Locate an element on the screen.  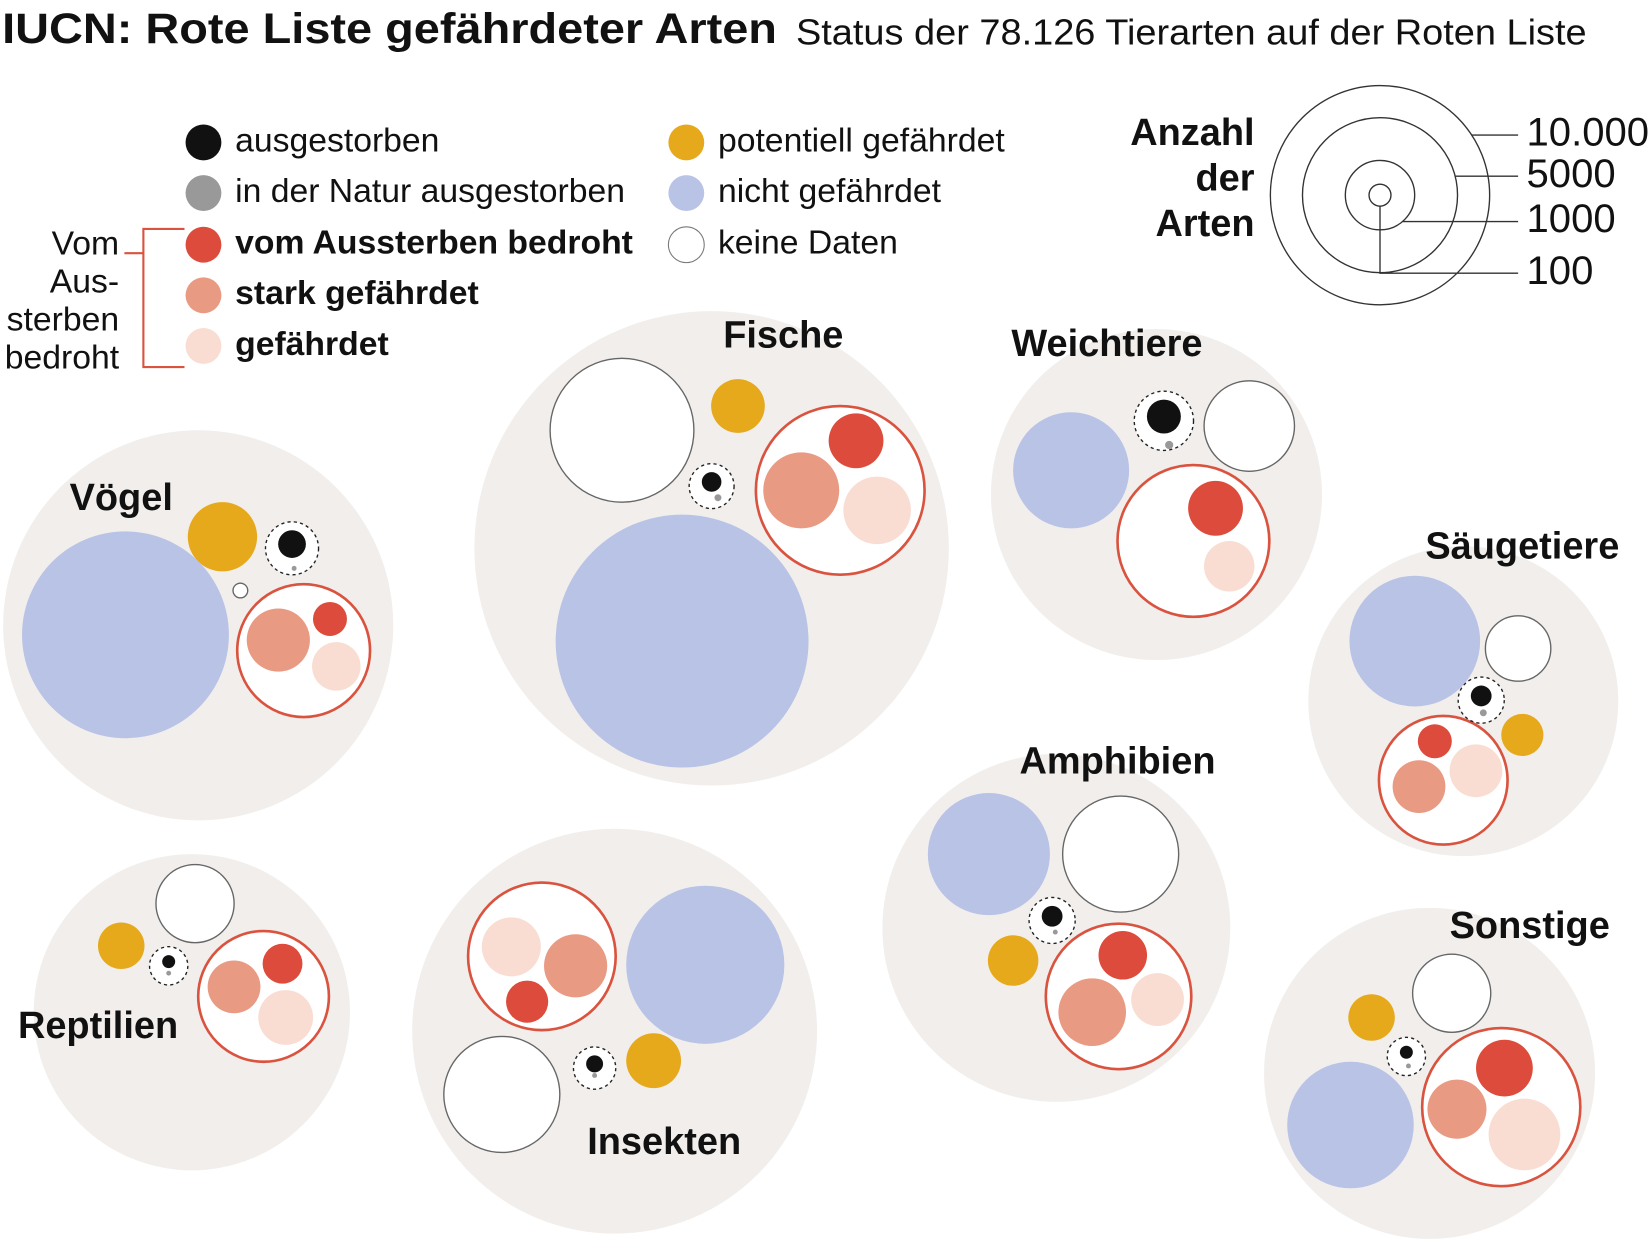
group: Fische is located at coordinates (711, 548).